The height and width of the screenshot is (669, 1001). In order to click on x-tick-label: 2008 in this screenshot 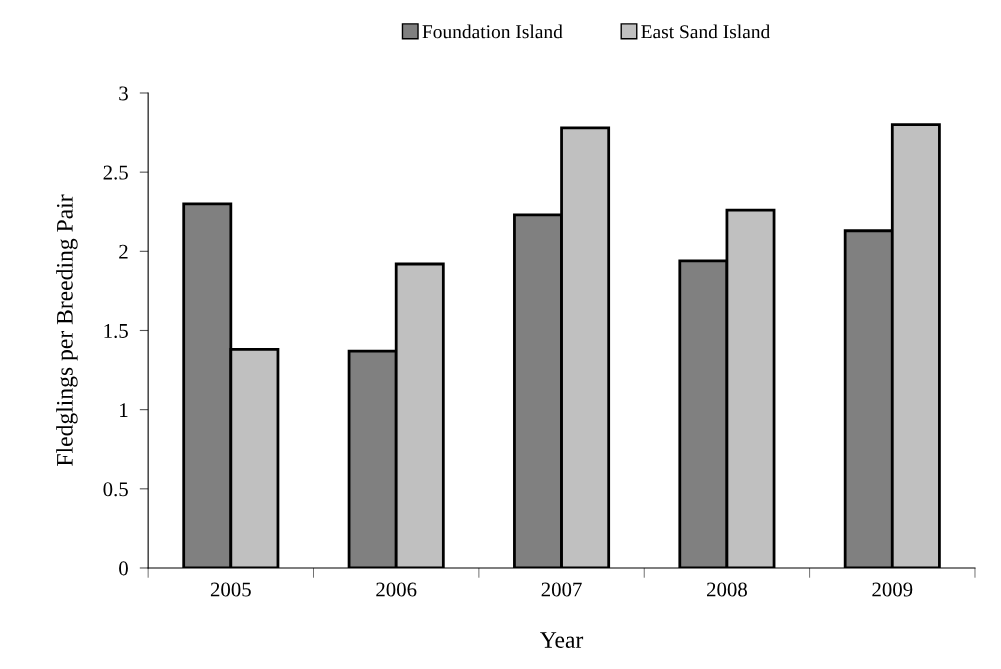, I will do `click(727, 589)`.